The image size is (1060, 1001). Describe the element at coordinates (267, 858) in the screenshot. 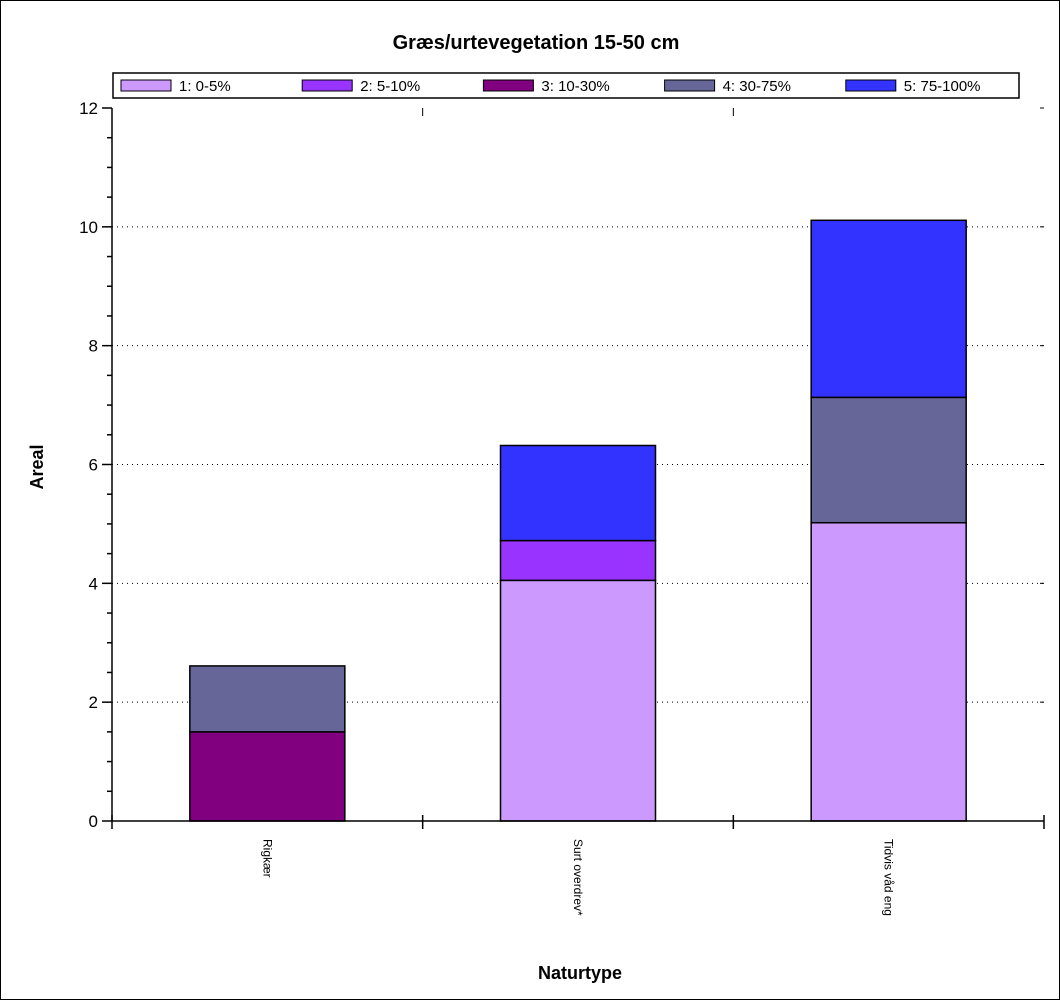

I see `x-tick-label: Rigkær` at that location.